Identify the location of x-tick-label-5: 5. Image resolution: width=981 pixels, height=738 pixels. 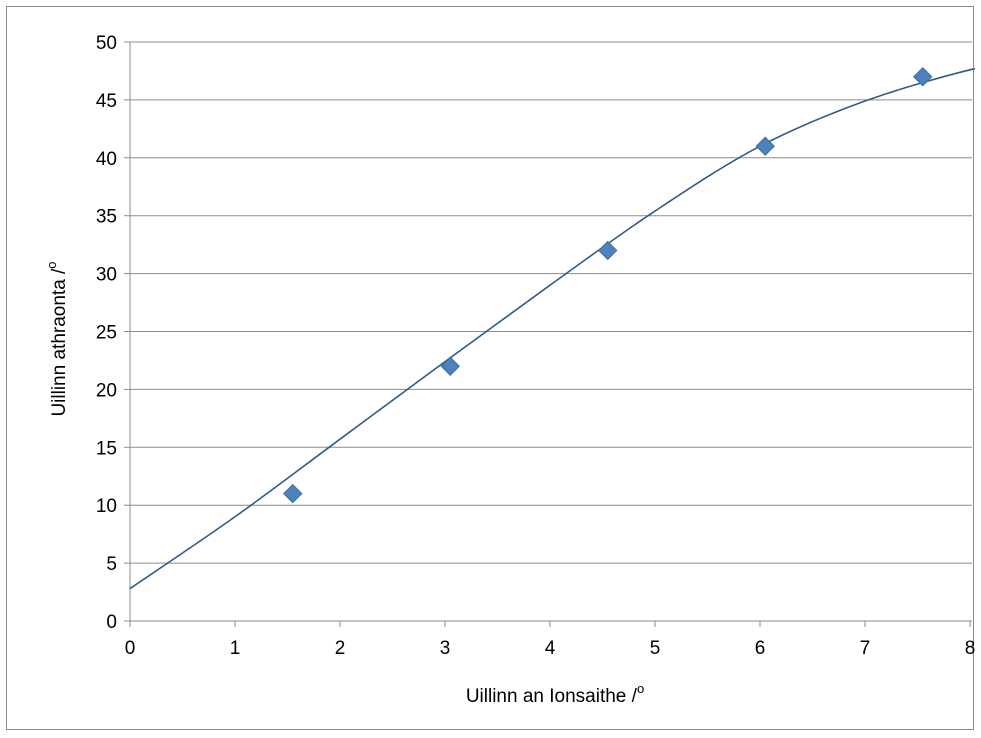
(655, 648).